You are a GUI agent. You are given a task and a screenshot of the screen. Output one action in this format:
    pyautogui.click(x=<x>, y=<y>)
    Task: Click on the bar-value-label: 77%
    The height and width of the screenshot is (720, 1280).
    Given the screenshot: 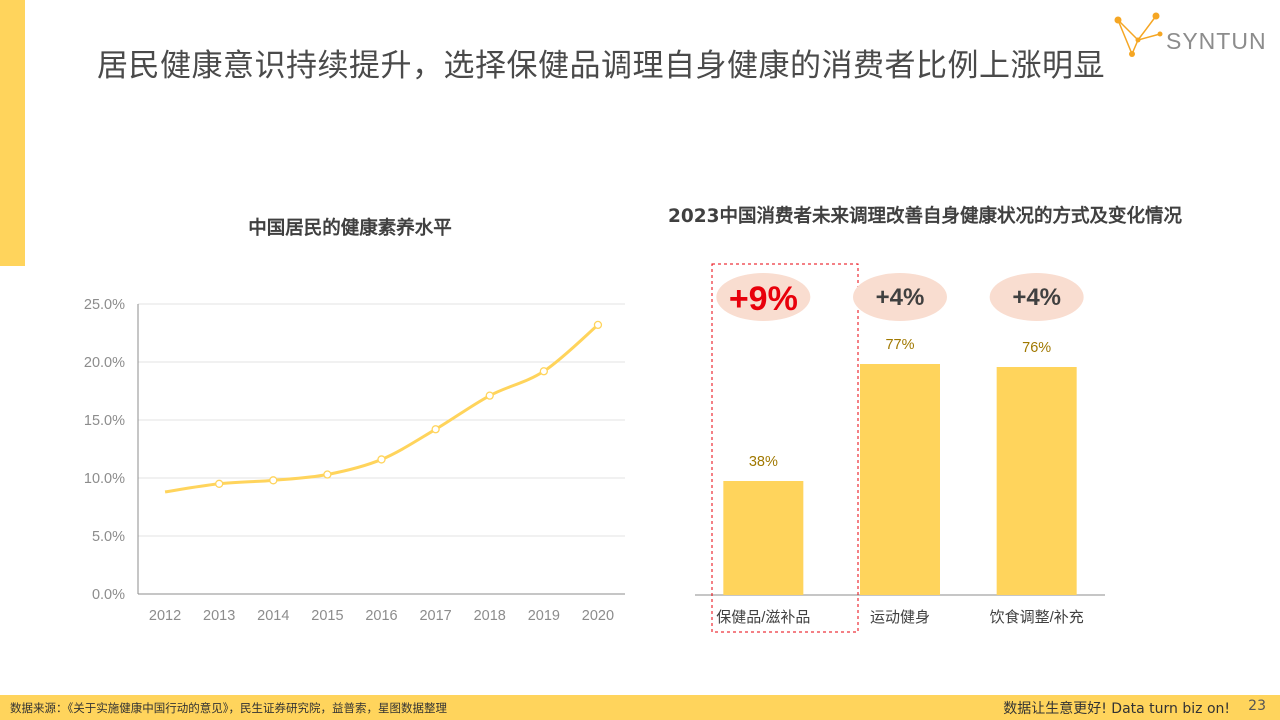 What is the action you would take?
    pyautogui.click(x=899, y=345)
    